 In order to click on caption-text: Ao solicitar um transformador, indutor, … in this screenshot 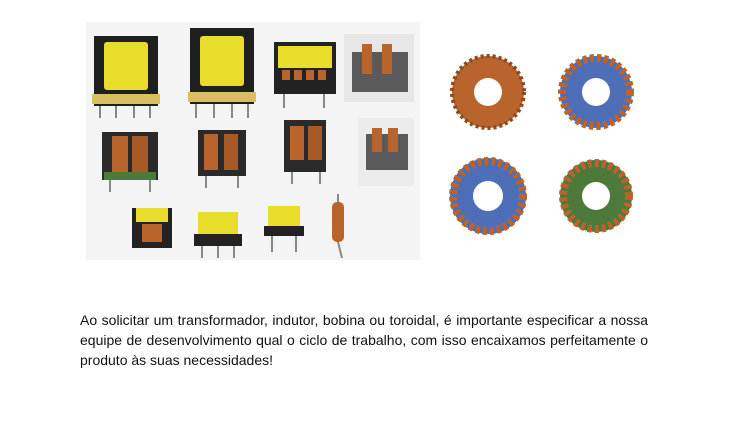, I will do `click(364, 340)`.